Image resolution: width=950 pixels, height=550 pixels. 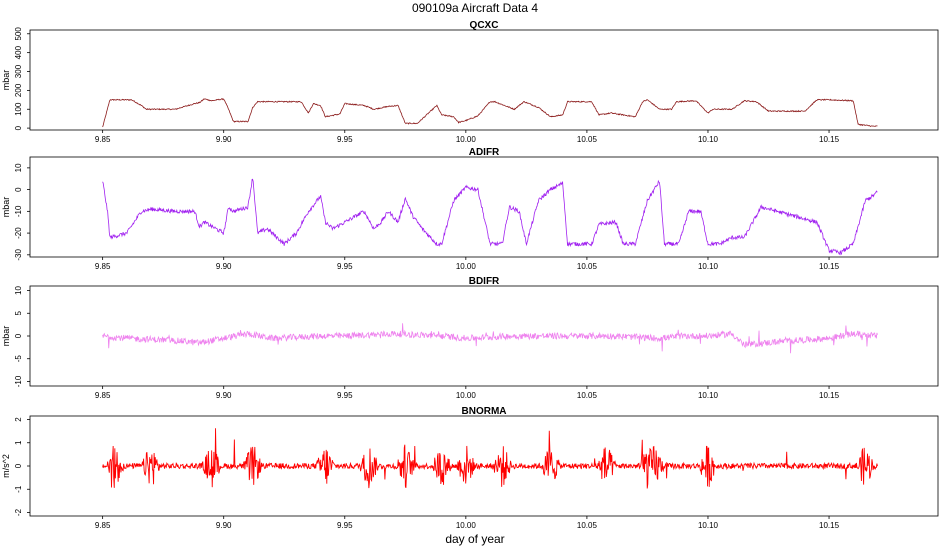 What do you see at coordinates (18, 52) in the screenshot?
I see `y-tick-label: 400` at bounding box center [18, 52].